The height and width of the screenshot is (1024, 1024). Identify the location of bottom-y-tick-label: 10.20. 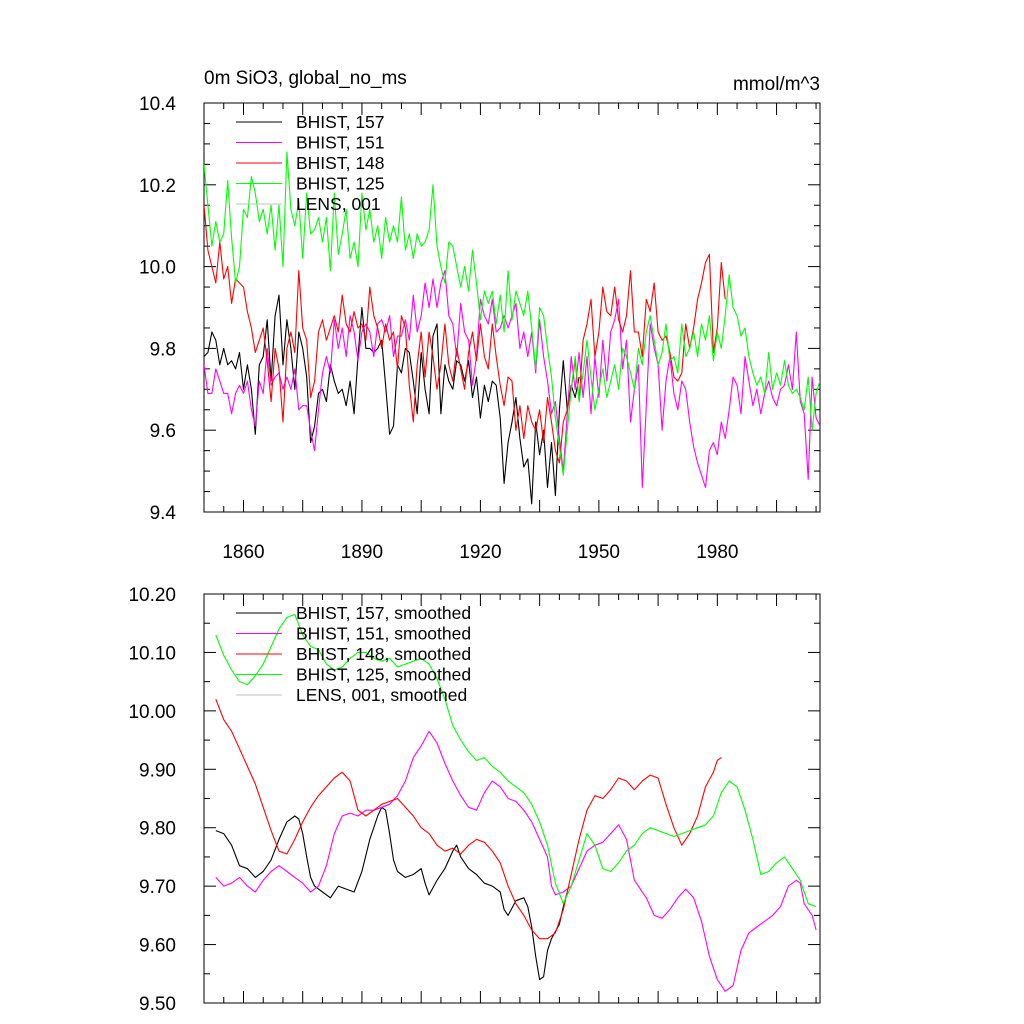
(152, 595).